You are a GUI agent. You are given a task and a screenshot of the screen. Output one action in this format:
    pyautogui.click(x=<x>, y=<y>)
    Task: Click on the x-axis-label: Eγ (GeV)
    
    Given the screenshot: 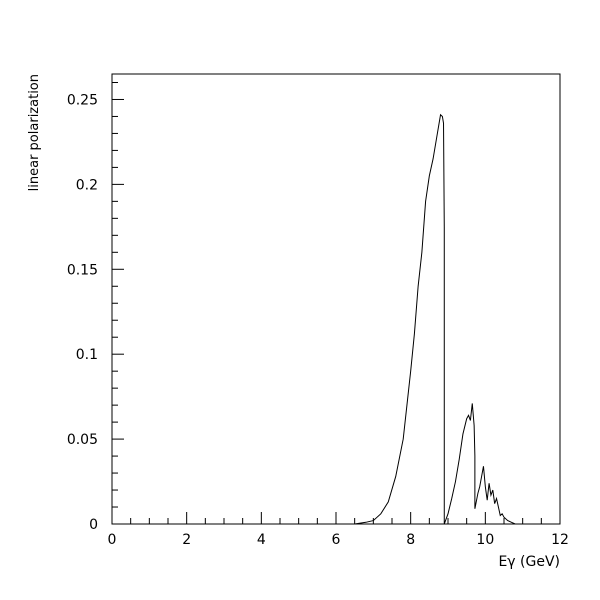 What is the action you would take?
    pyautogui.click(x=529, y=562)
    